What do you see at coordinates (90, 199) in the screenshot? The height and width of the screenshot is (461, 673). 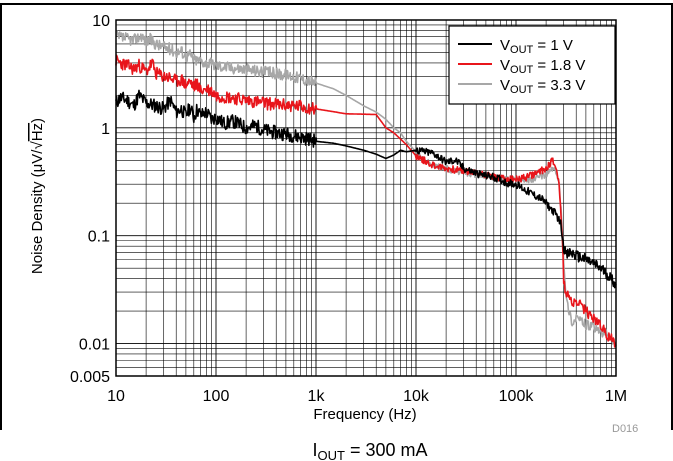 I see `y-tick-labels: 10 1 0.1 0.01 0.005` at bounding box center [90, 199].